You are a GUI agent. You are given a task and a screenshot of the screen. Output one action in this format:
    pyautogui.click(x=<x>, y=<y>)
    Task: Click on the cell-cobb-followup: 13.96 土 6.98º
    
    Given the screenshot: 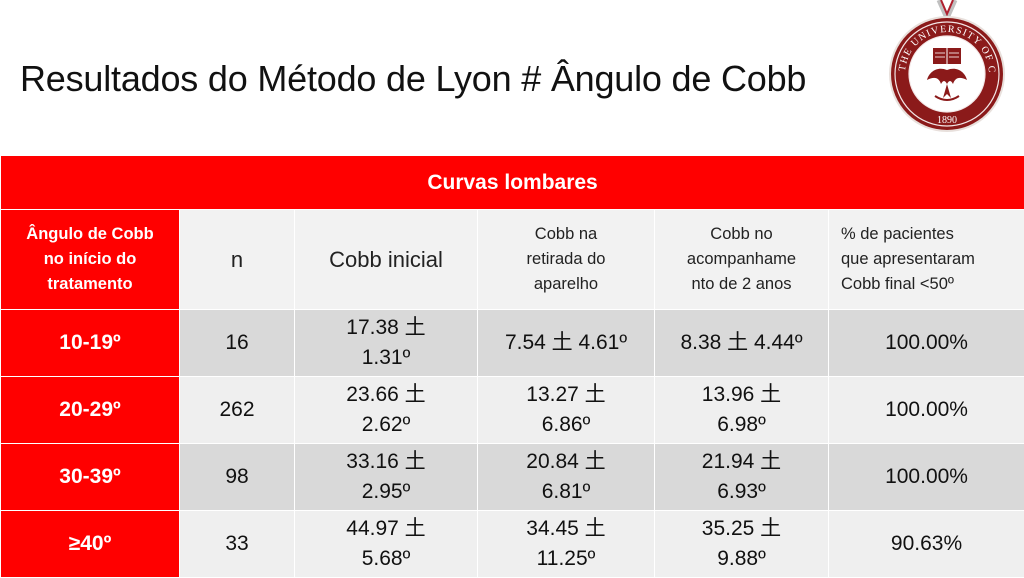 What is the action you would take?
    pyautogui.click(x=742, y=410)
    